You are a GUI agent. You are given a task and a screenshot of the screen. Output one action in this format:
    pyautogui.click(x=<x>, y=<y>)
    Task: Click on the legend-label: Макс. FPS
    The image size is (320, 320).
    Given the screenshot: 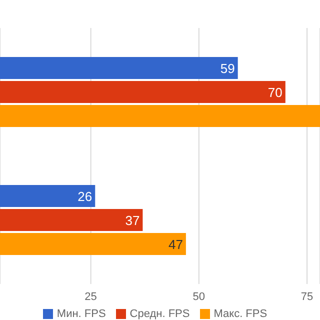 What is the action you would take?
    pyautogui.click(x=241, y=314)
    